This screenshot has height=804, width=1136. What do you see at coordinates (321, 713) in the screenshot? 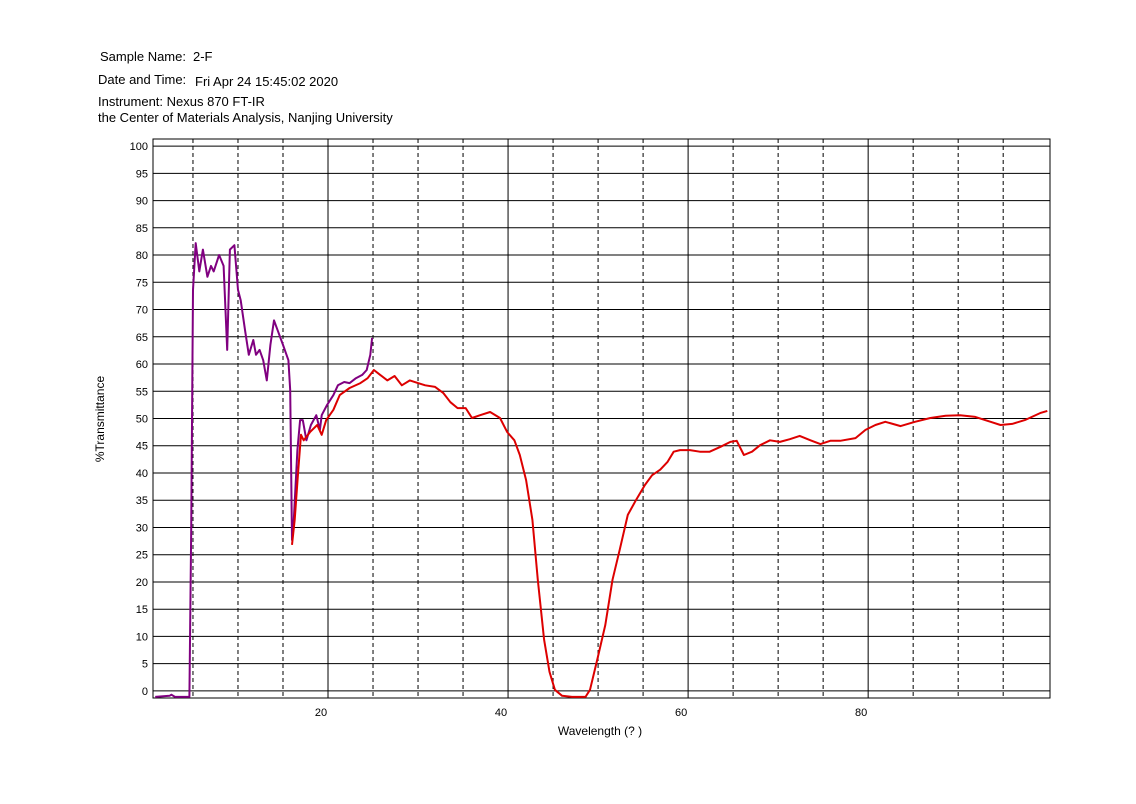
I see `x-tick-label: 20` at bounding box center [321, 713].